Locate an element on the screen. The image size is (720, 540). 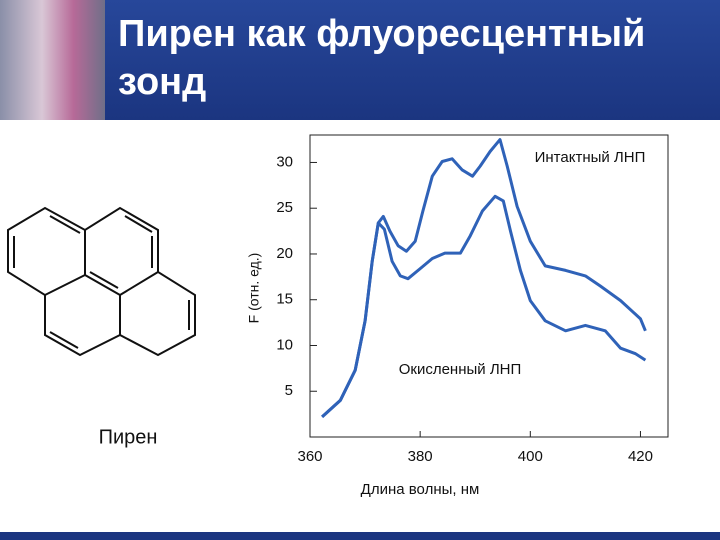
structure-label: Пирен is located at coordinates (128, 437).